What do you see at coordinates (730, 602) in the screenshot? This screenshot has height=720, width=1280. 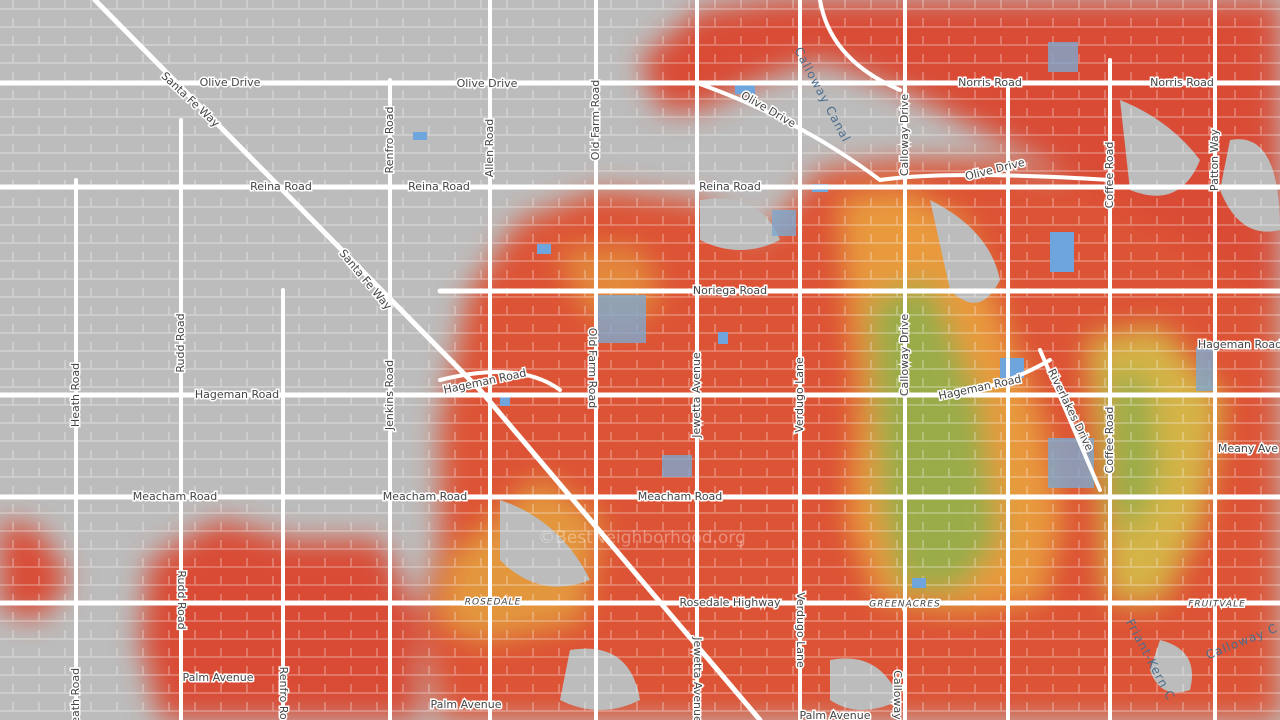 I see `road-label: Rosedale Highway` at bounding box center [730, 602].